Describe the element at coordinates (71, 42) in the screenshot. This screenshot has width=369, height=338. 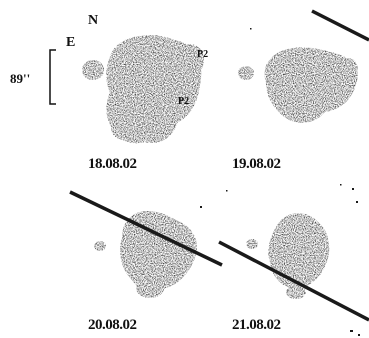
I see `east-label: E` at that location.